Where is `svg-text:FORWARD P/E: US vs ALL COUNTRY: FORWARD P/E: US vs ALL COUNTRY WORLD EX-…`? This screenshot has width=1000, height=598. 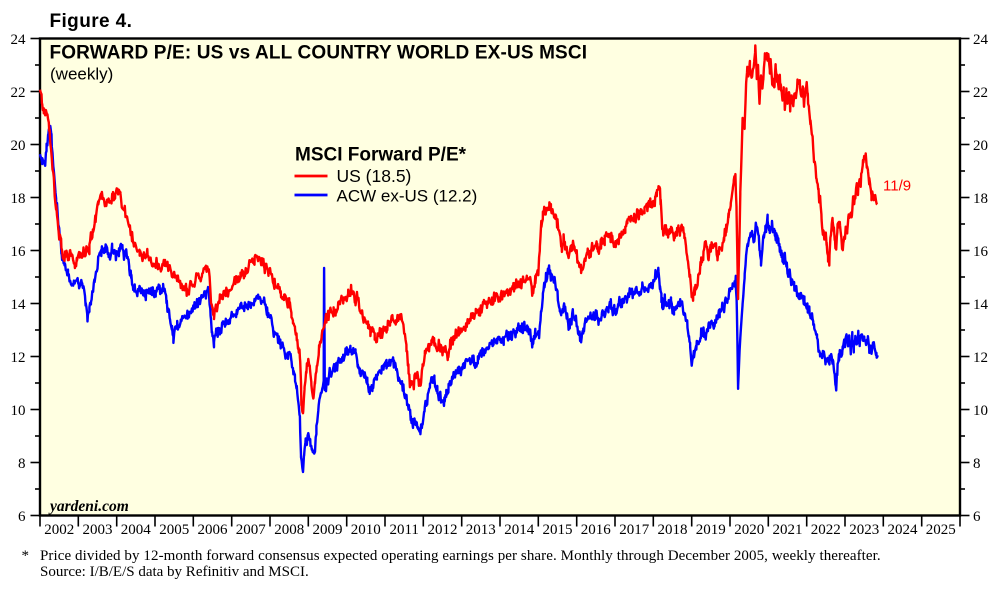 svg-text:FORWARD P/E: US vs ALL COUNTRY: FORWARD P/E: US vs ALL COUNTRY WORLD EX-… is located at coordinates (319, 53).